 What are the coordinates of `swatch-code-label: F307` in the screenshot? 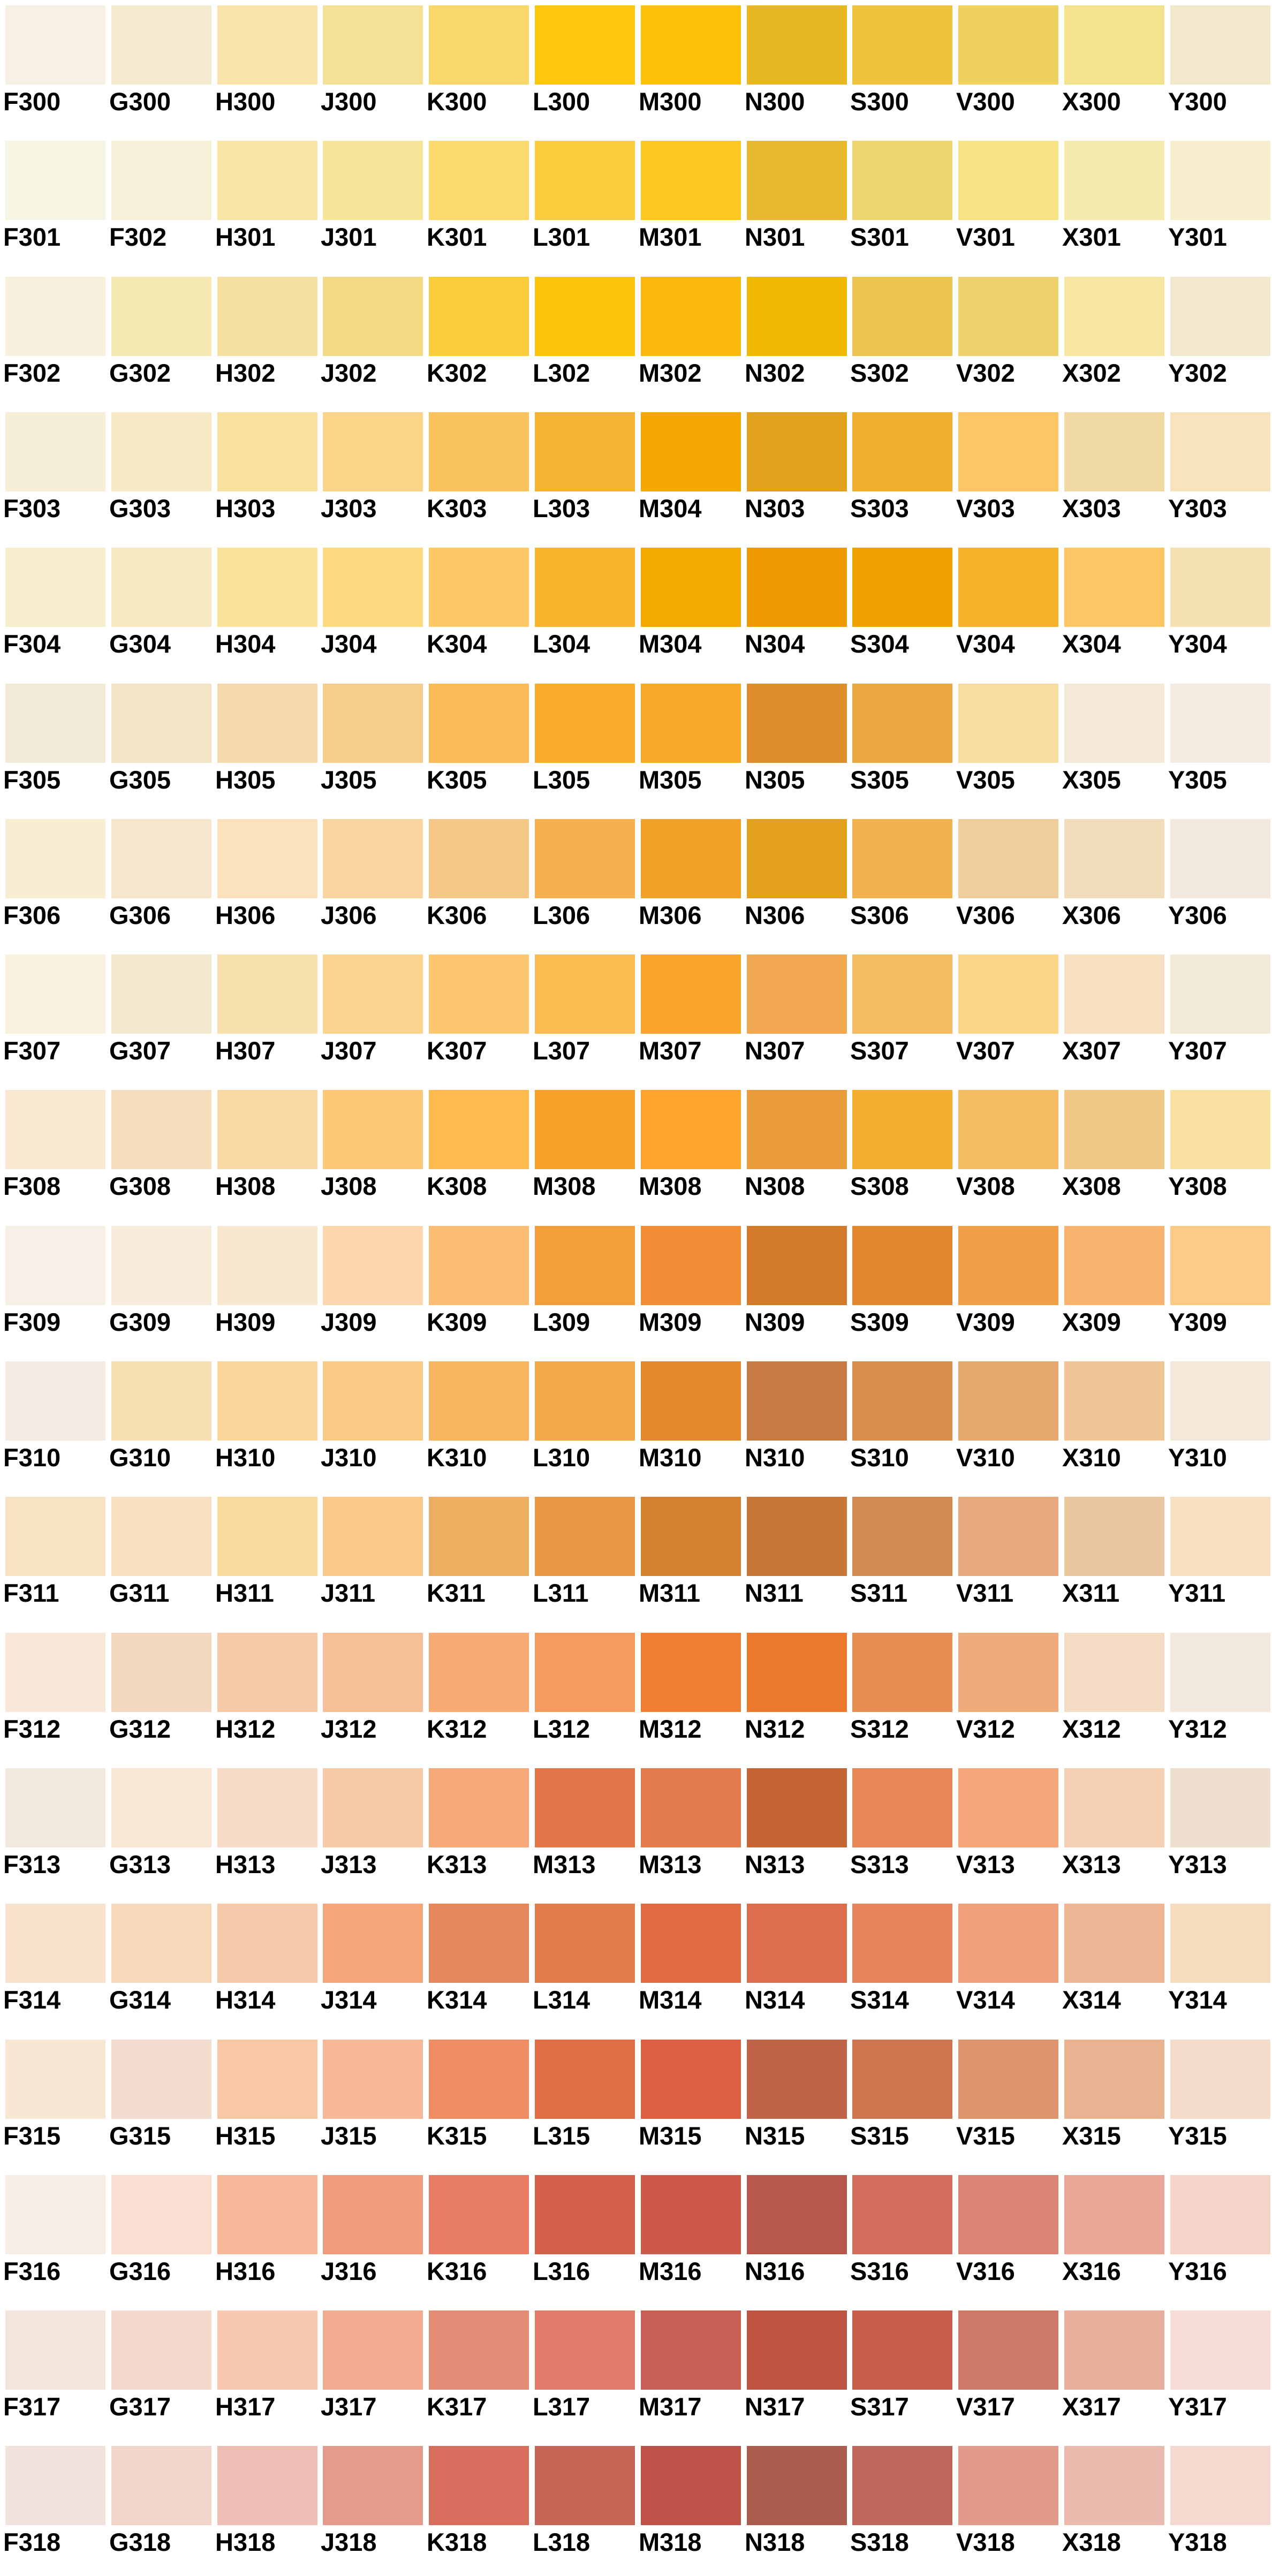 It's located at (32, 1050).